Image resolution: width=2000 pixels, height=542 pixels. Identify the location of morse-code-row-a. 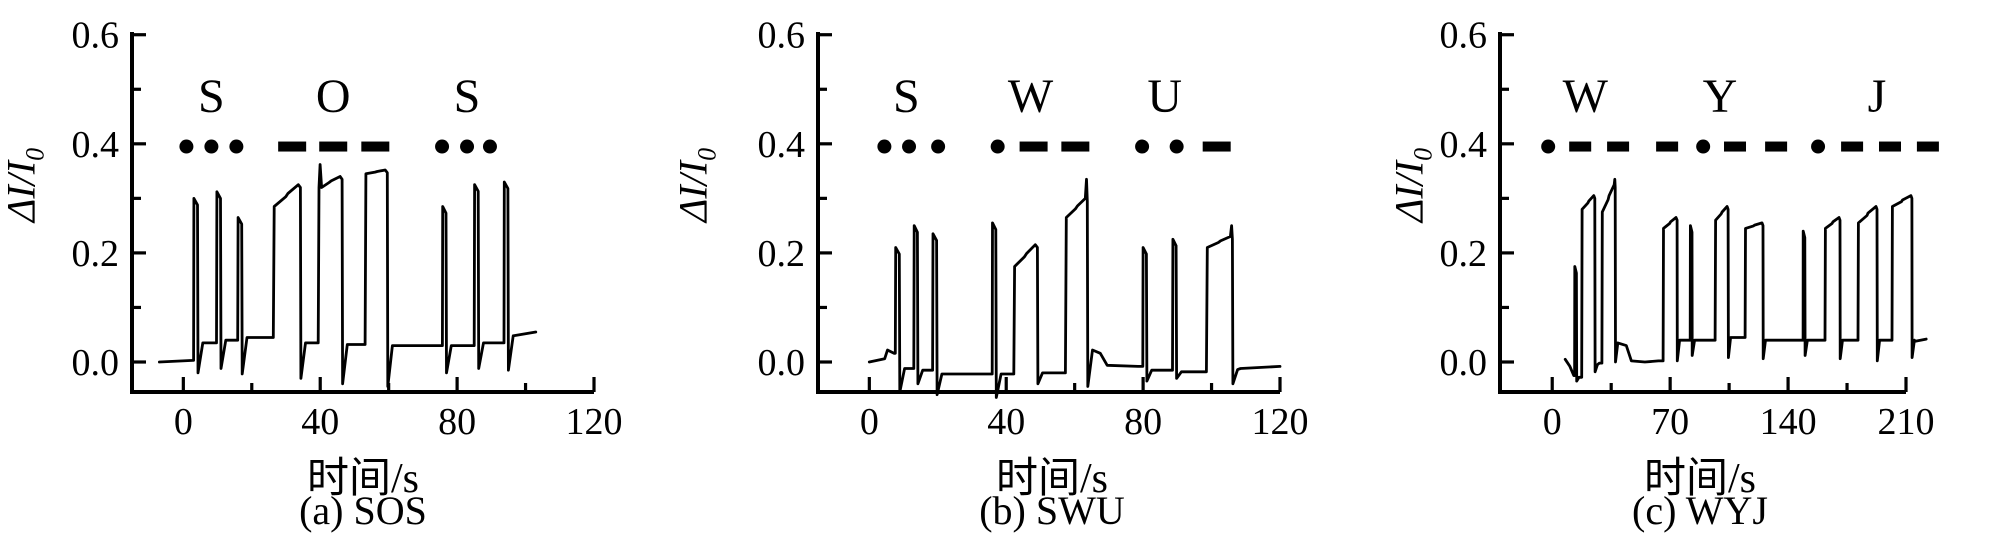
(338, 146).